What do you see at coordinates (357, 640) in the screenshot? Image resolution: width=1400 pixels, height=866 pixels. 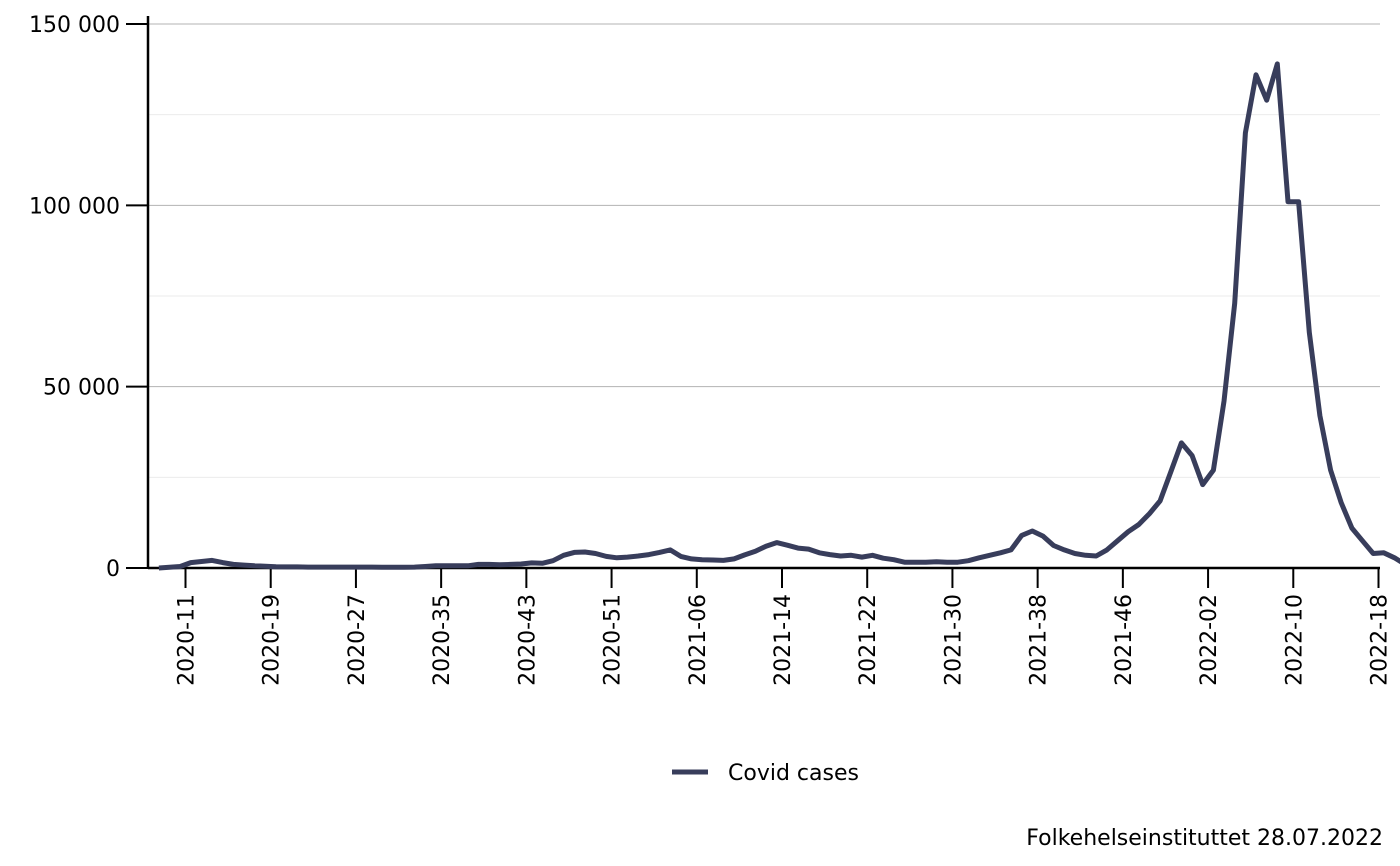 I see `x-tick-label: 2020-27` at bounding box center [357, 640].